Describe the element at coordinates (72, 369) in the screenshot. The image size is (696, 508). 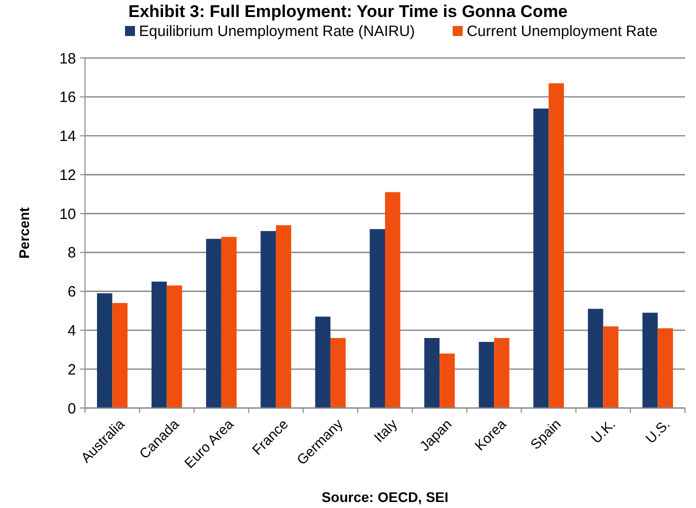
I see `y-tick-label: 2` at that location.